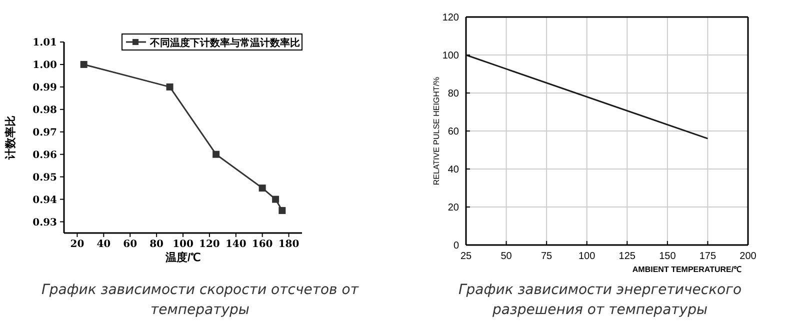  Describe the element at coordinates (600, 300) in the screenshot. I see `text: График зависимости энергетического разрешения от температуры` at that location.